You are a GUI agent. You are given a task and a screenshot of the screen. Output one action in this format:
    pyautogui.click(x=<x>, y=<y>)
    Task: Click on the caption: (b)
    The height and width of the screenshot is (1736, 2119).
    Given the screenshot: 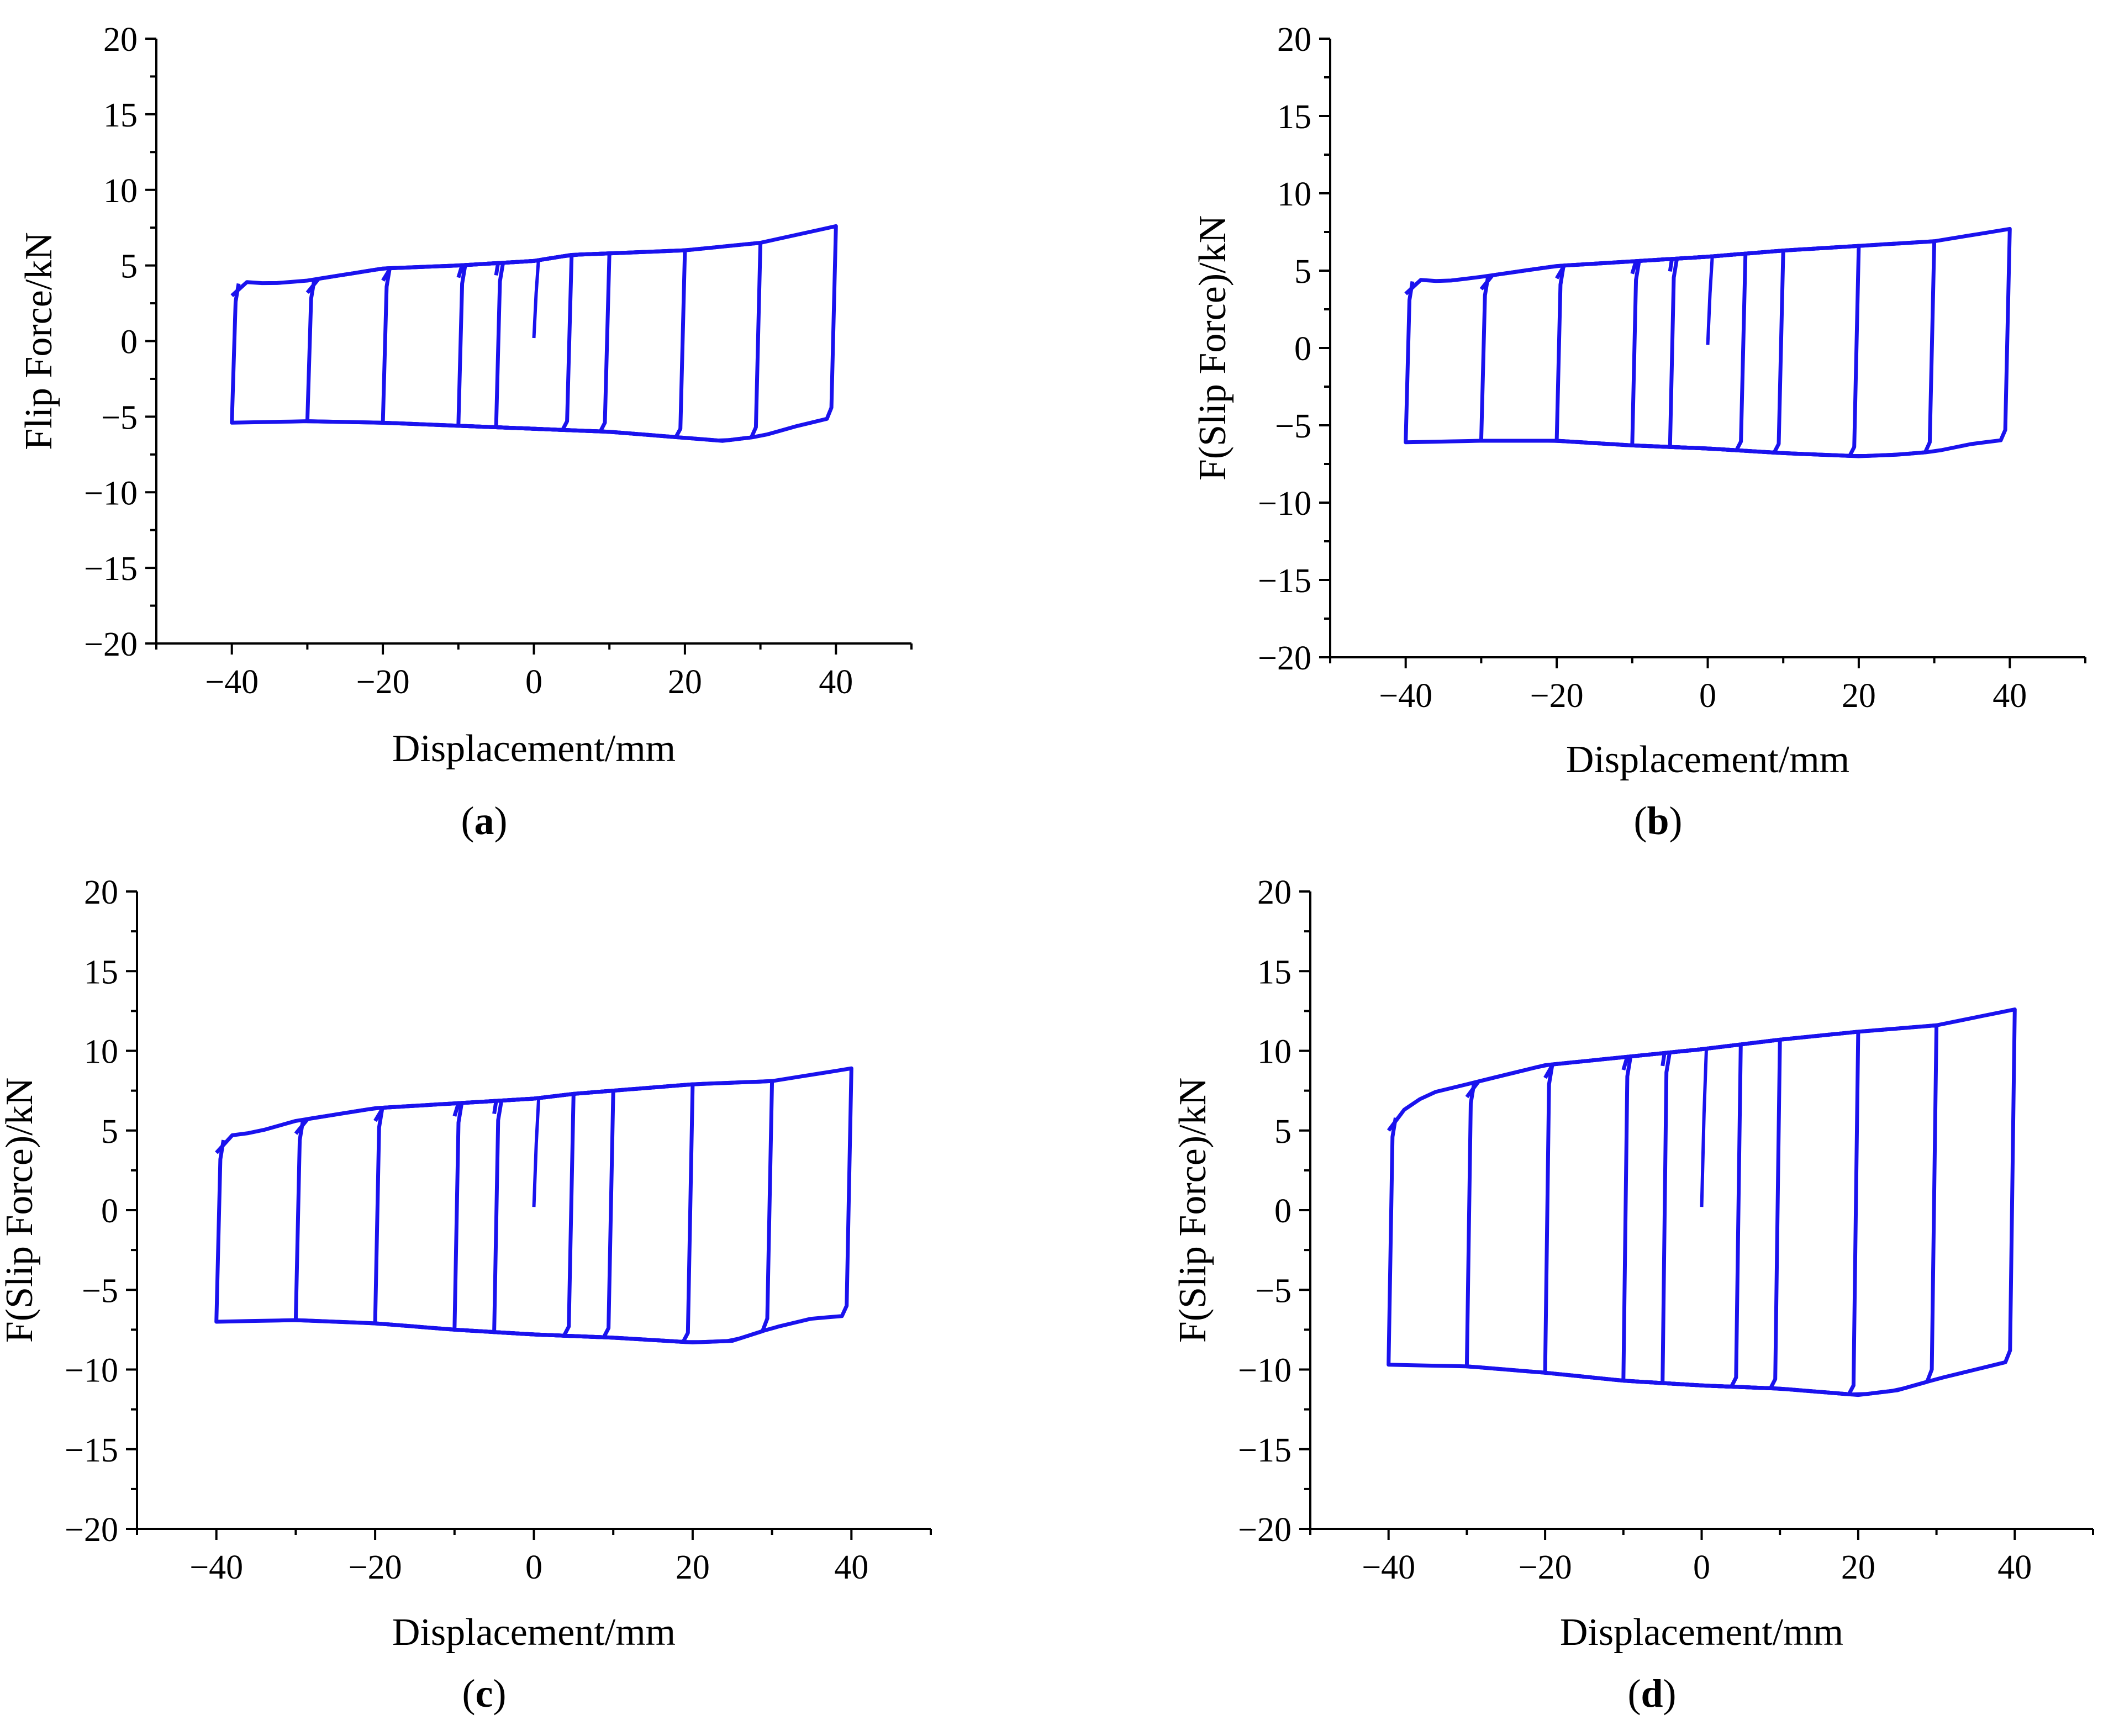 What is the action you would take?
    pyautogui.click(x=1657, y=821)
    